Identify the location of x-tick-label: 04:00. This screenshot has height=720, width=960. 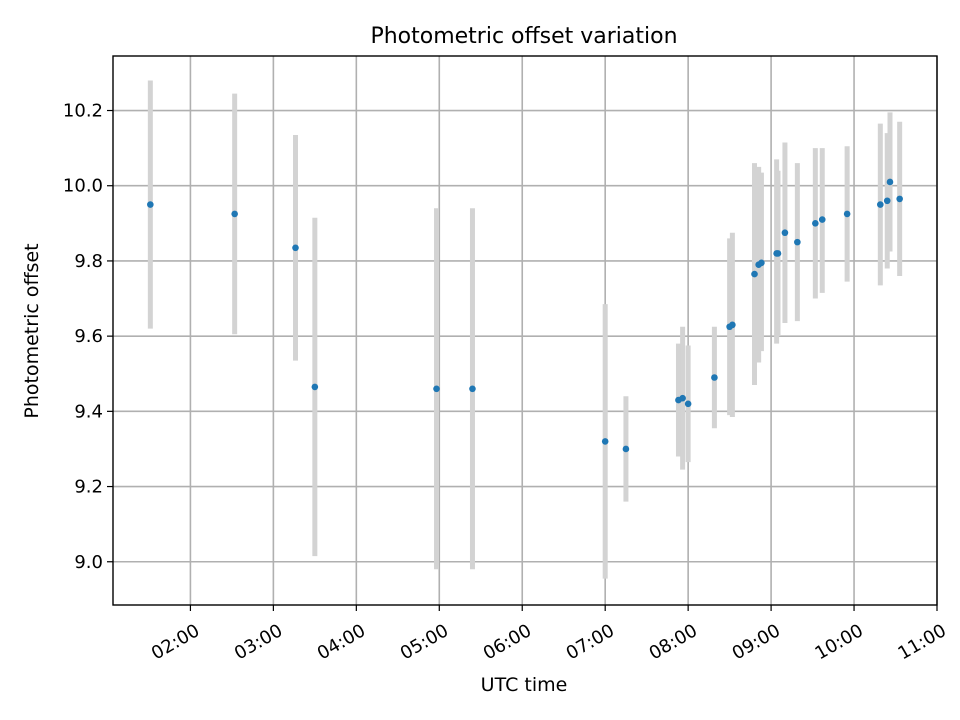
(341, 642).